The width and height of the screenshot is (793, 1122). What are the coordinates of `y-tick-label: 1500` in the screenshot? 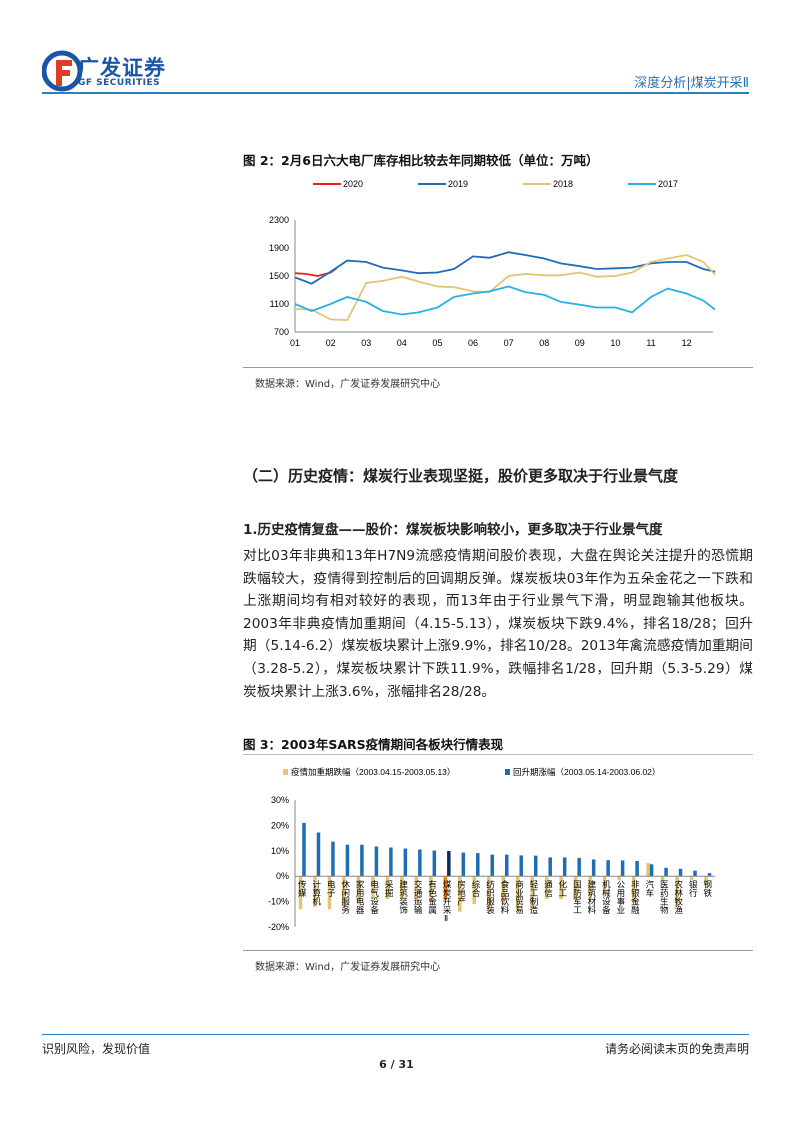 It's located at (279, 276).